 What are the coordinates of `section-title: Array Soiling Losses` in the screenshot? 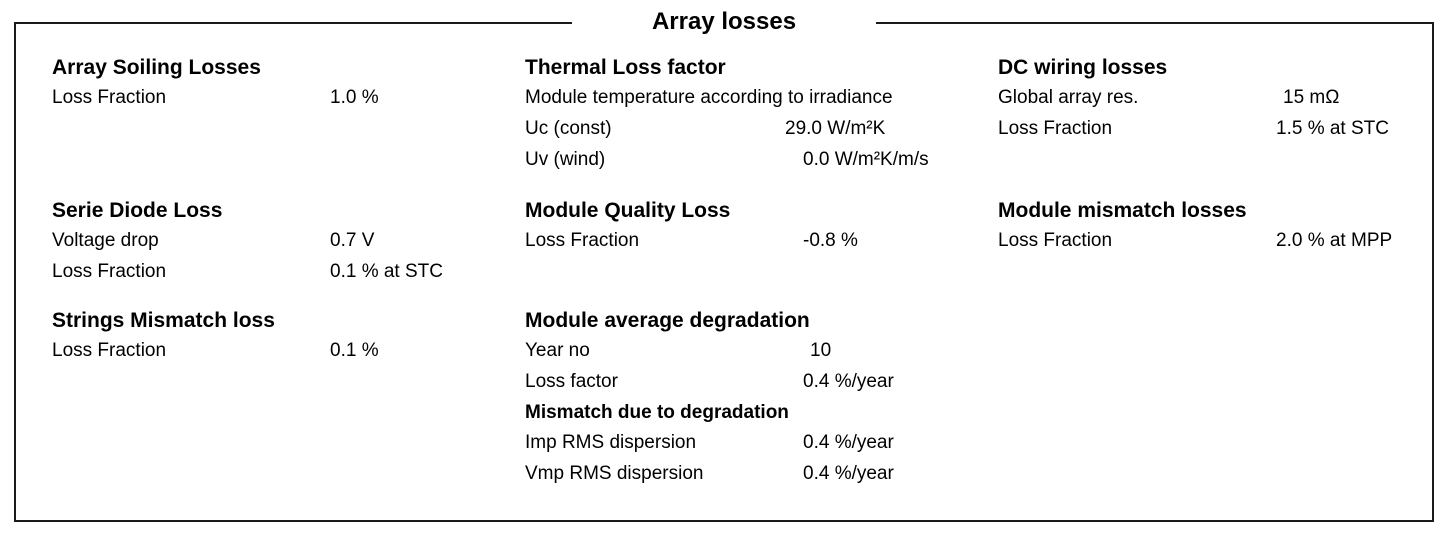 It's located at (156, 67).